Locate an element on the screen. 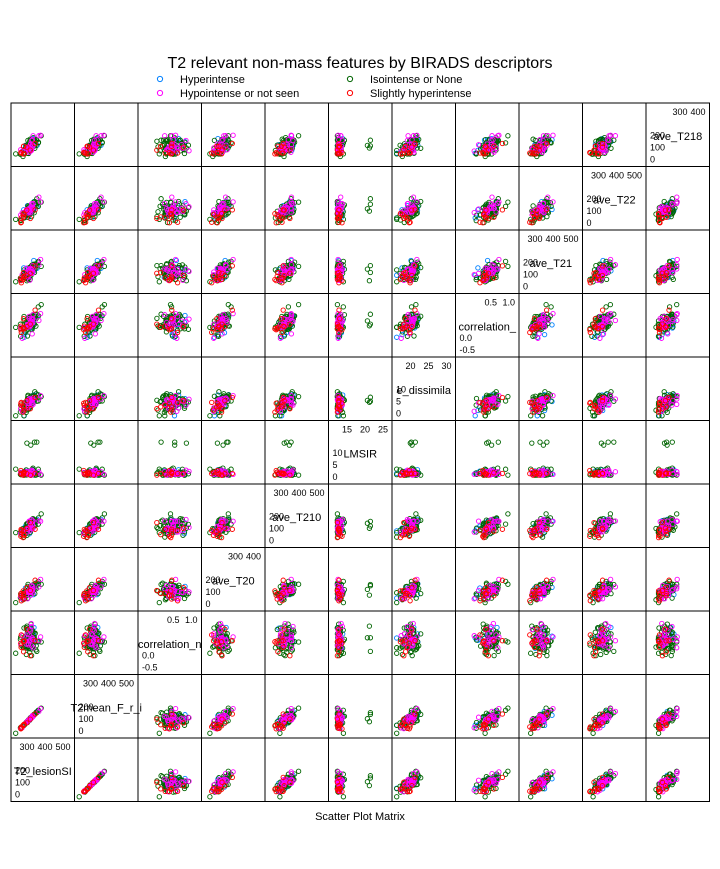 The image size is (720, 869). panel-r4-c5 is located at coordinates (360, 388).